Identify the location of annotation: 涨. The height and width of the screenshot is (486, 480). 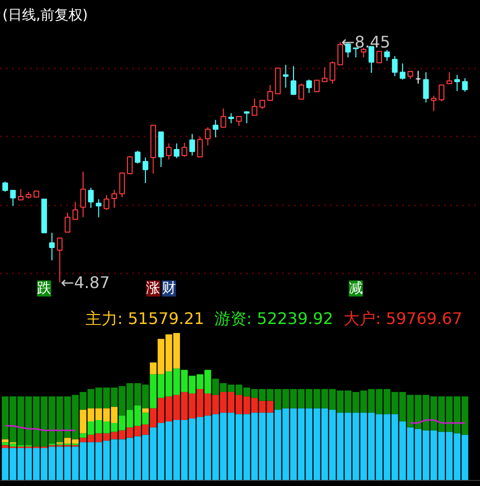
(153, 288).